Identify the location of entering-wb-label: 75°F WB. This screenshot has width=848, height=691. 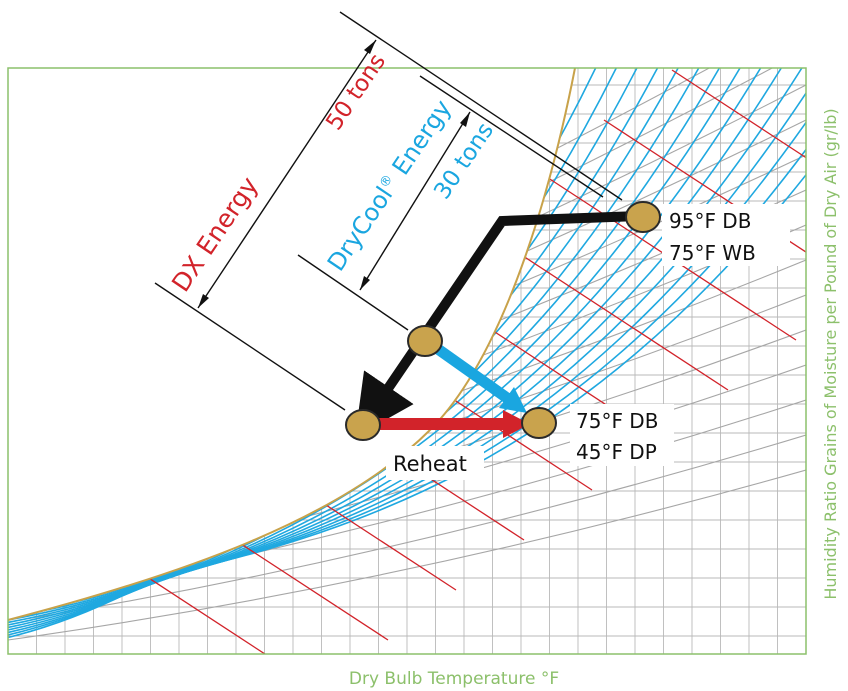
(712, 253).